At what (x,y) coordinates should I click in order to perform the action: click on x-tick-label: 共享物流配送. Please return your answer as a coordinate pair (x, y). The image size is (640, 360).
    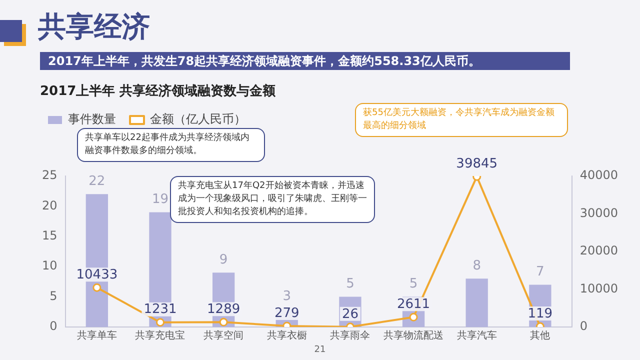
    Looking at the image, I should click on (414, 336).